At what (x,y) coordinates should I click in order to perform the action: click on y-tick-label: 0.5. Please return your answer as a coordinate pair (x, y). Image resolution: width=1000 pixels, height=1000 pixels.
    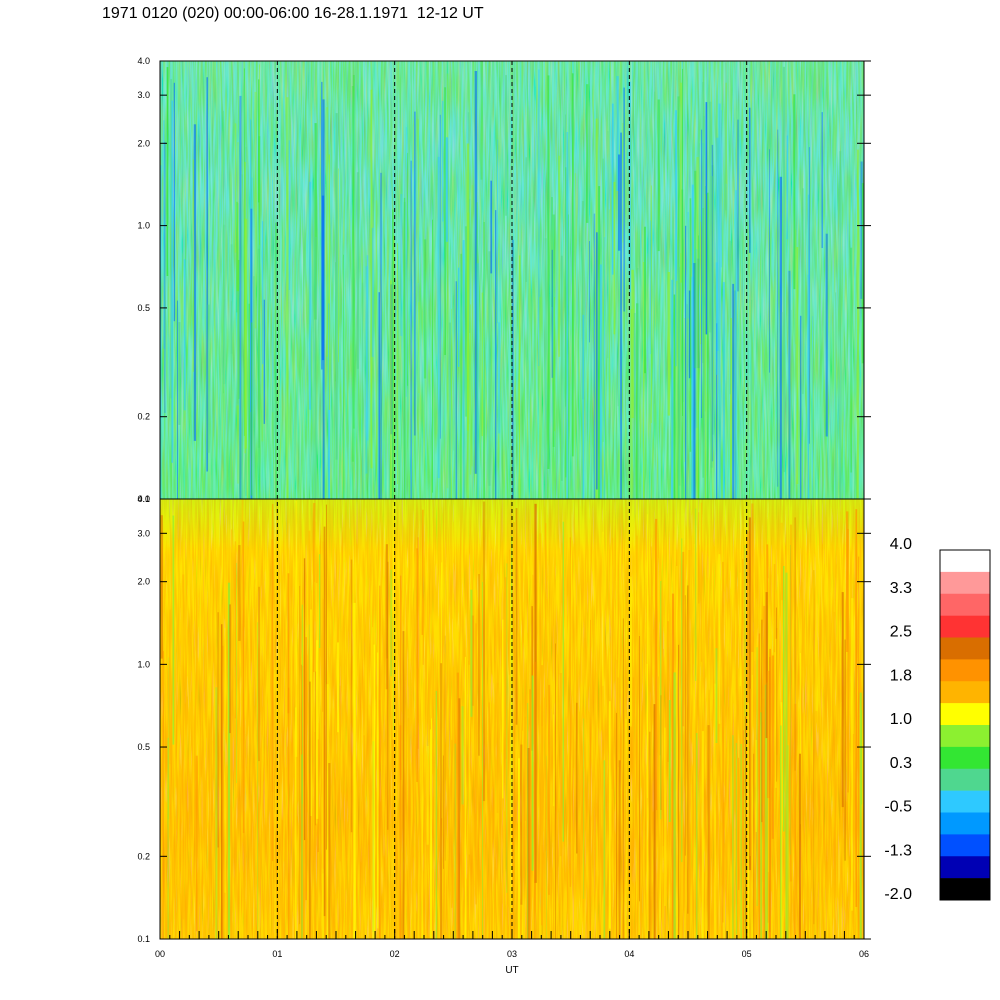
    Looking at the image, I should click on (143, 308).